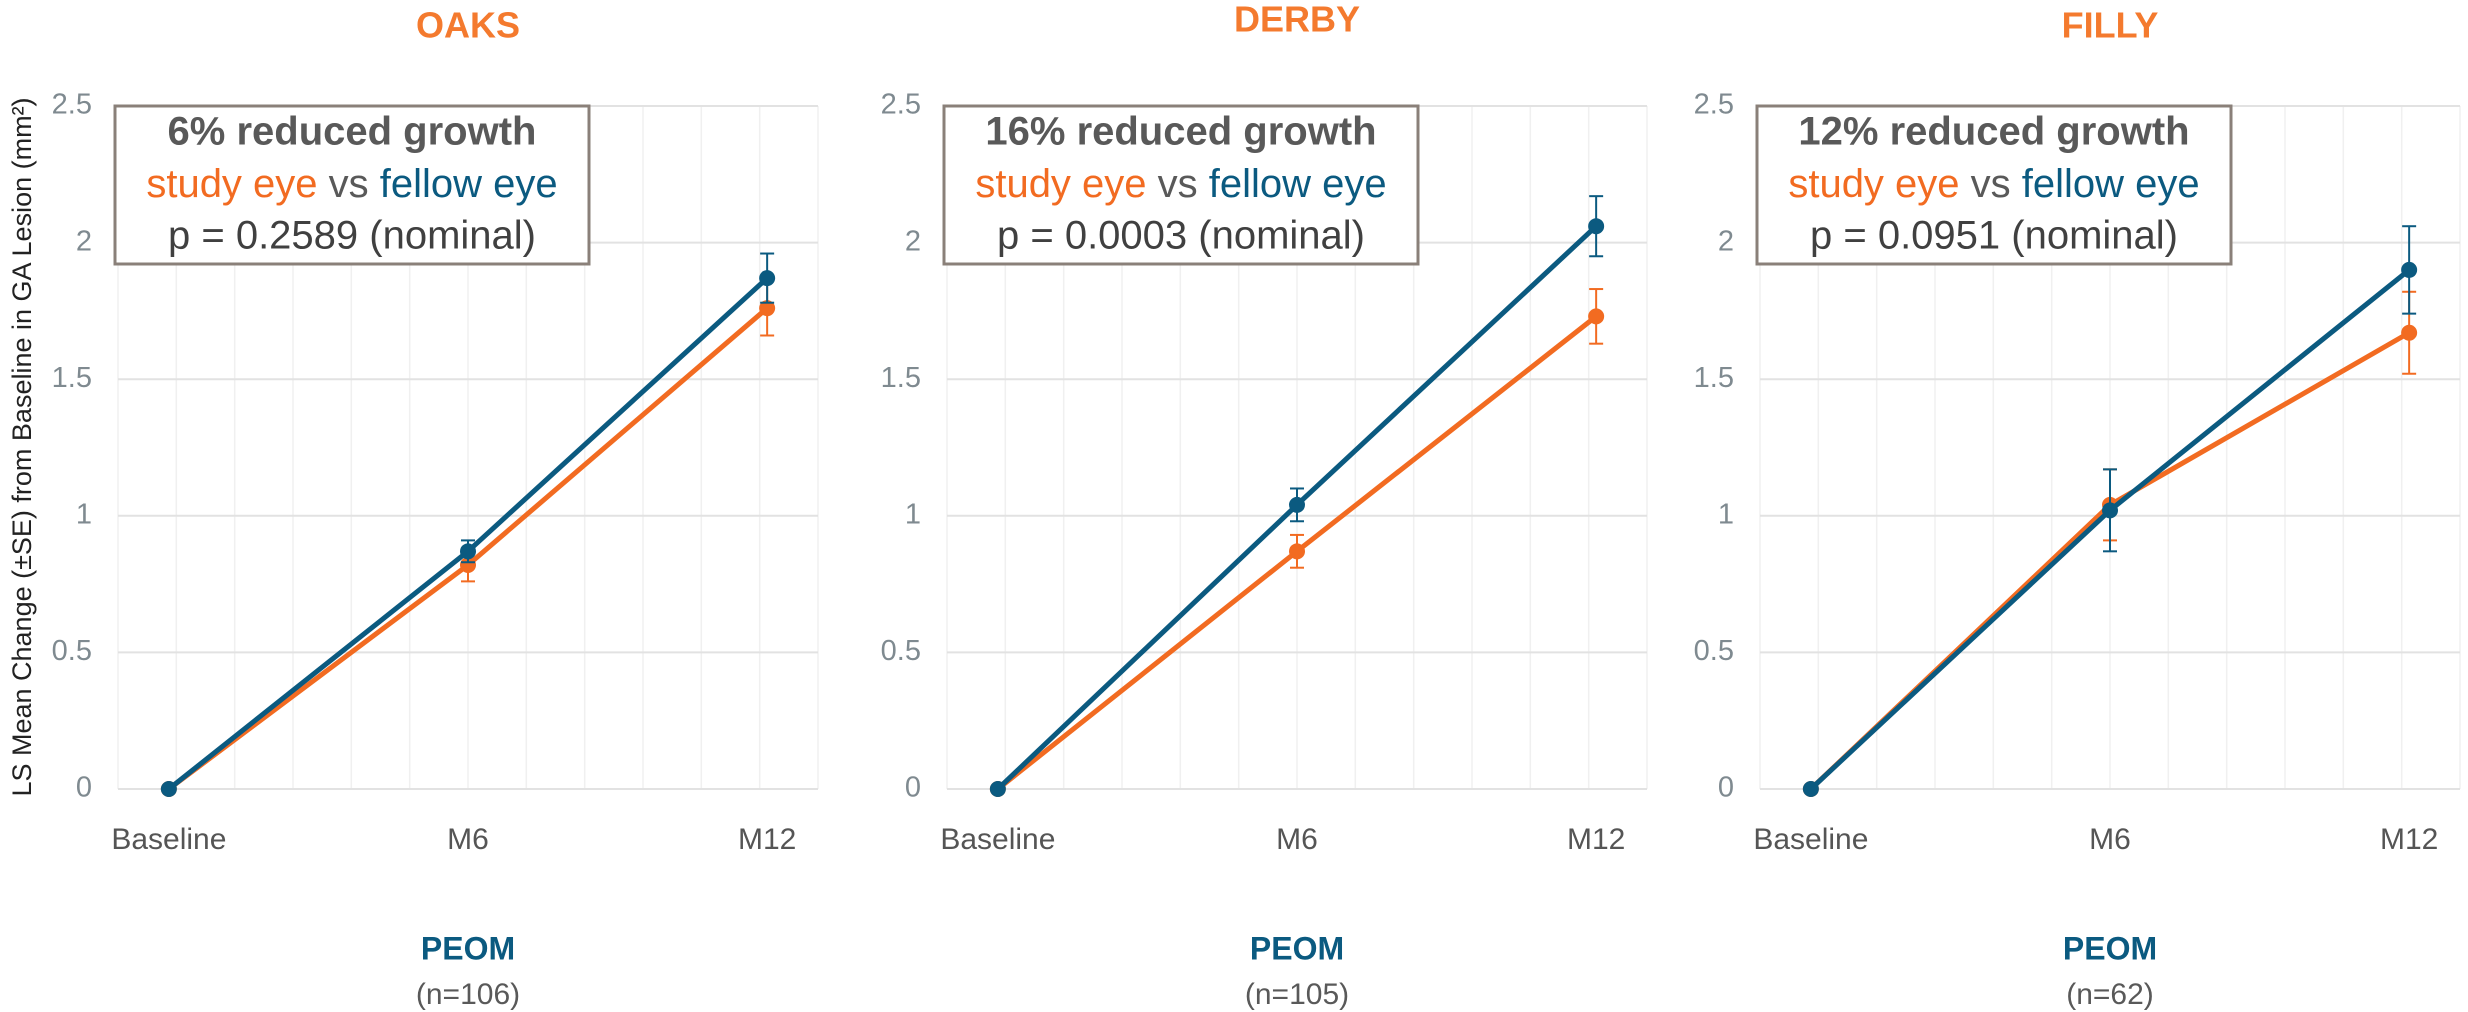 Image resolution: width=2468 pixels, height=1012 pixels. What do you see at coordinates (1180, 132) in the screenshot?
I see `annotation-headline: 16% reduced growth` at bounding box center [1180, 132].